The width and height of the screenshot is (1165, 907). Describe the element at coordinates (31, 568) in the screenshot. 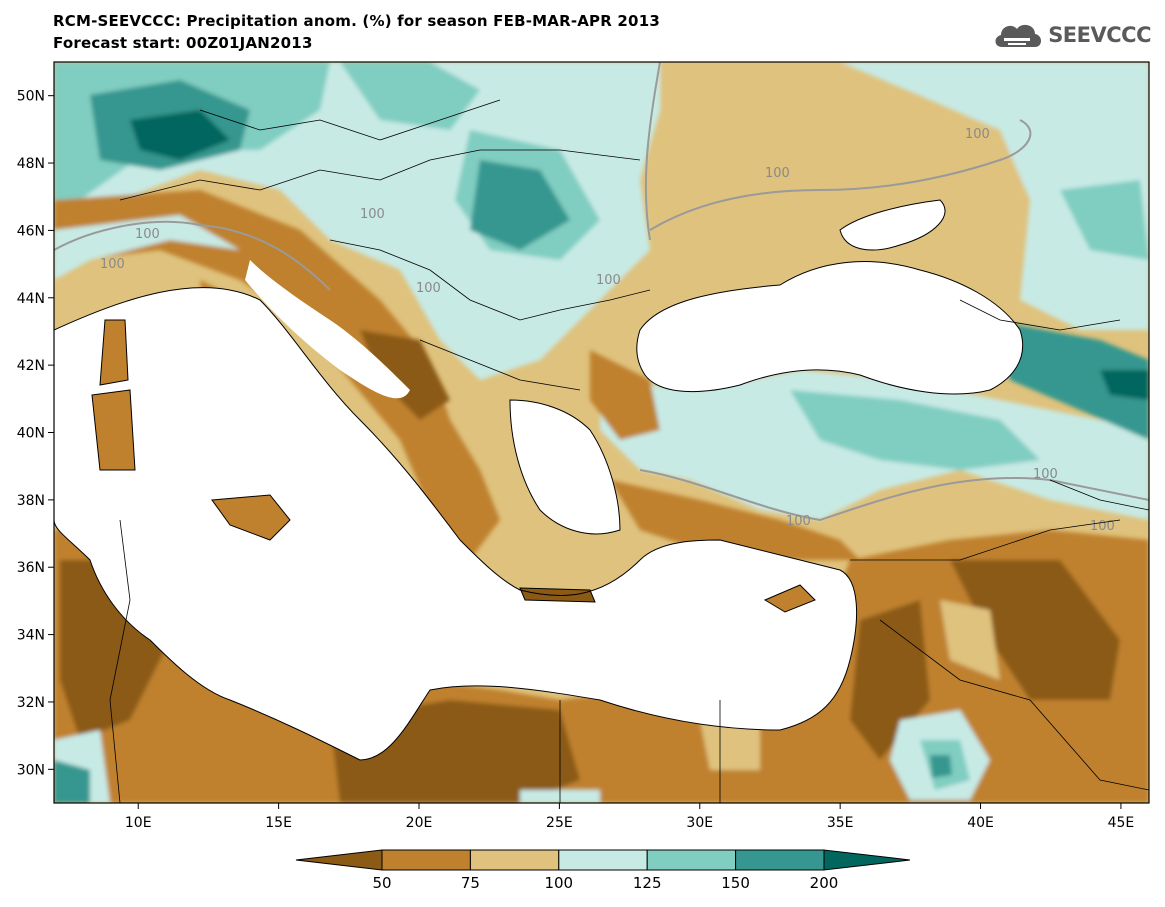

I see `lat-tick-label: 36N` at that location.